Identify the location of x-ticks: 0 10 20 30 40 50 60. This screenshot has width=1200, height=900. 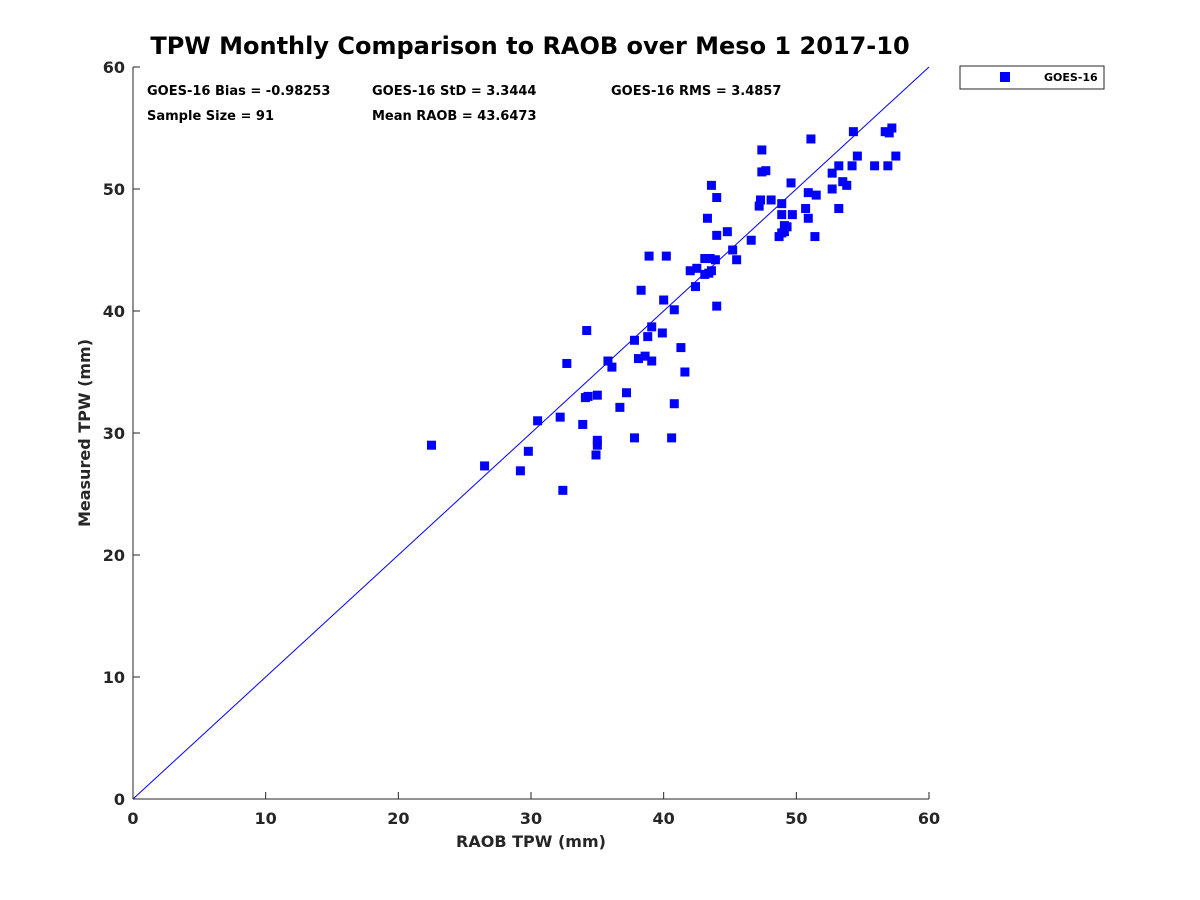
(533, 810).